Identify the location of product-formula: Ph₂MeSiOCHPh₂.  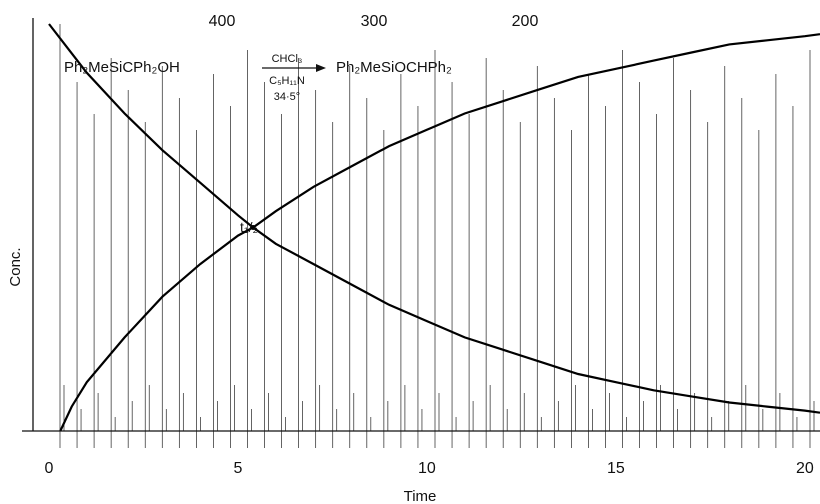
(394, 67).